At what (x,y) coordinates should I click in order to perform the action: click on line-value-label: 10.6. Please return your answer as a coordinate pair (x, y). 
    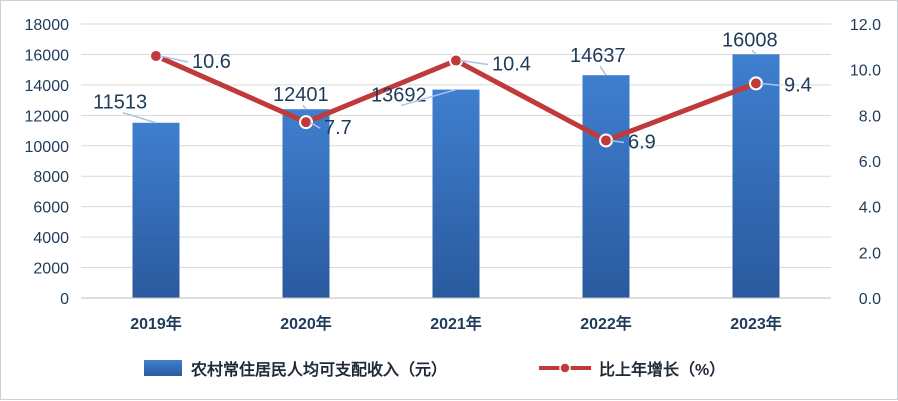
    Looking at the image, I should click on (211, 62).